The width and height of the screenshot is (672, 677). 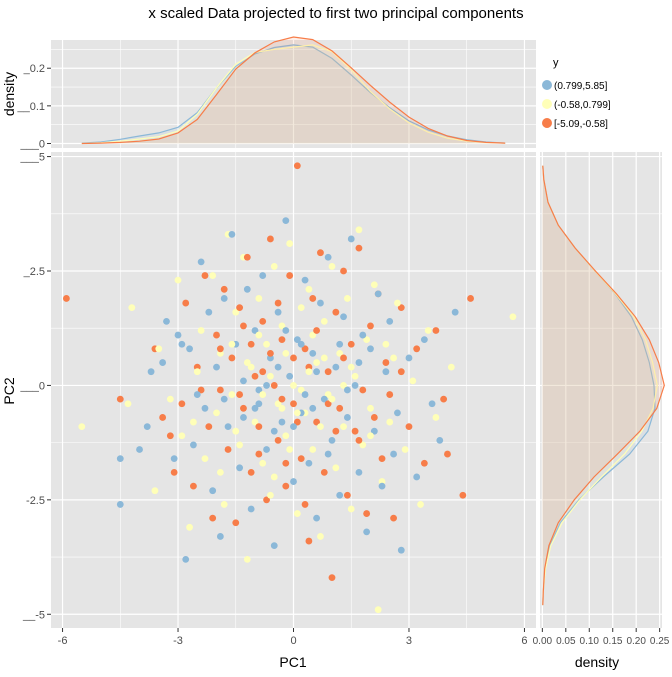 I want to click on y-axis-label: PC2, so click(x=9, y=390).